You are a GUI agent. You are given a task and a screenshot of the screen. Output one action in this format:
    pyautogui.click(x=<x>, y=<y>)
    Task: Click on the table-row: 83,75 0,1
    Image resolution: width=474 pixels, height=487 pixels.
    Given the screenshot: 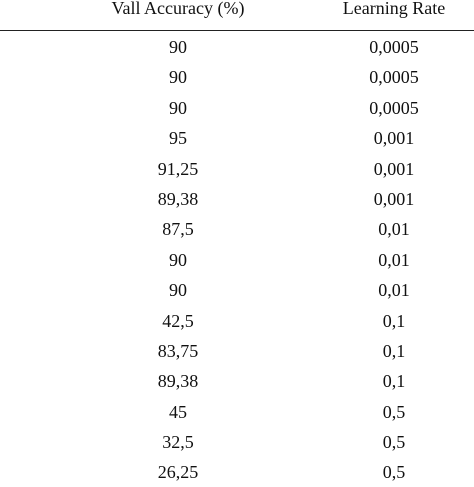 What is the action you would take?
    pyautogui.click(x=237, y=350)
    